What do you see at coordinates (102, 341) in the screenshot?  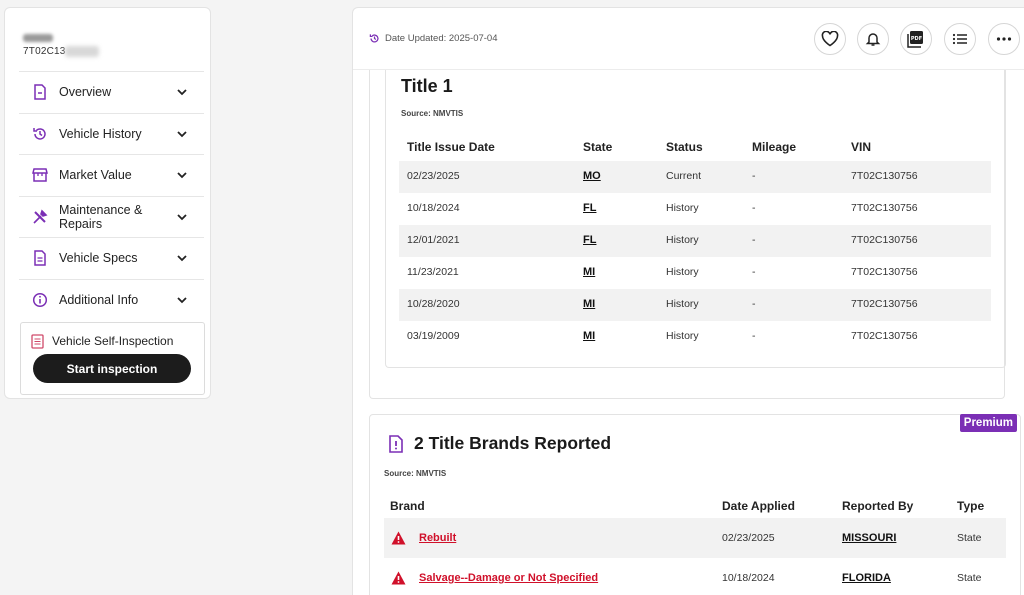 I see `self-inspection-title: Vehicle Self-Inspection` at bounding box center [102, 341].